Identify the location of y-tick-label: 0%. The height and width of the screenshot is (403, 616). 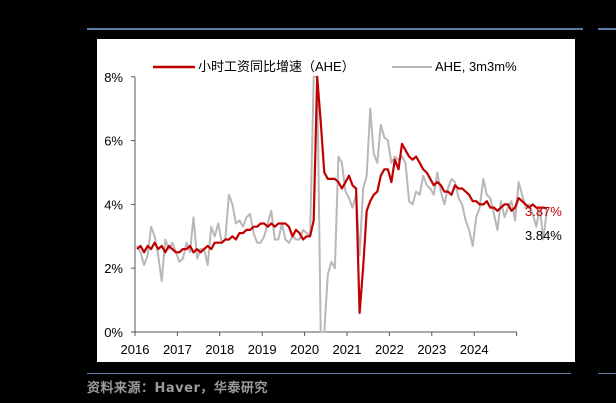
(113, 332).